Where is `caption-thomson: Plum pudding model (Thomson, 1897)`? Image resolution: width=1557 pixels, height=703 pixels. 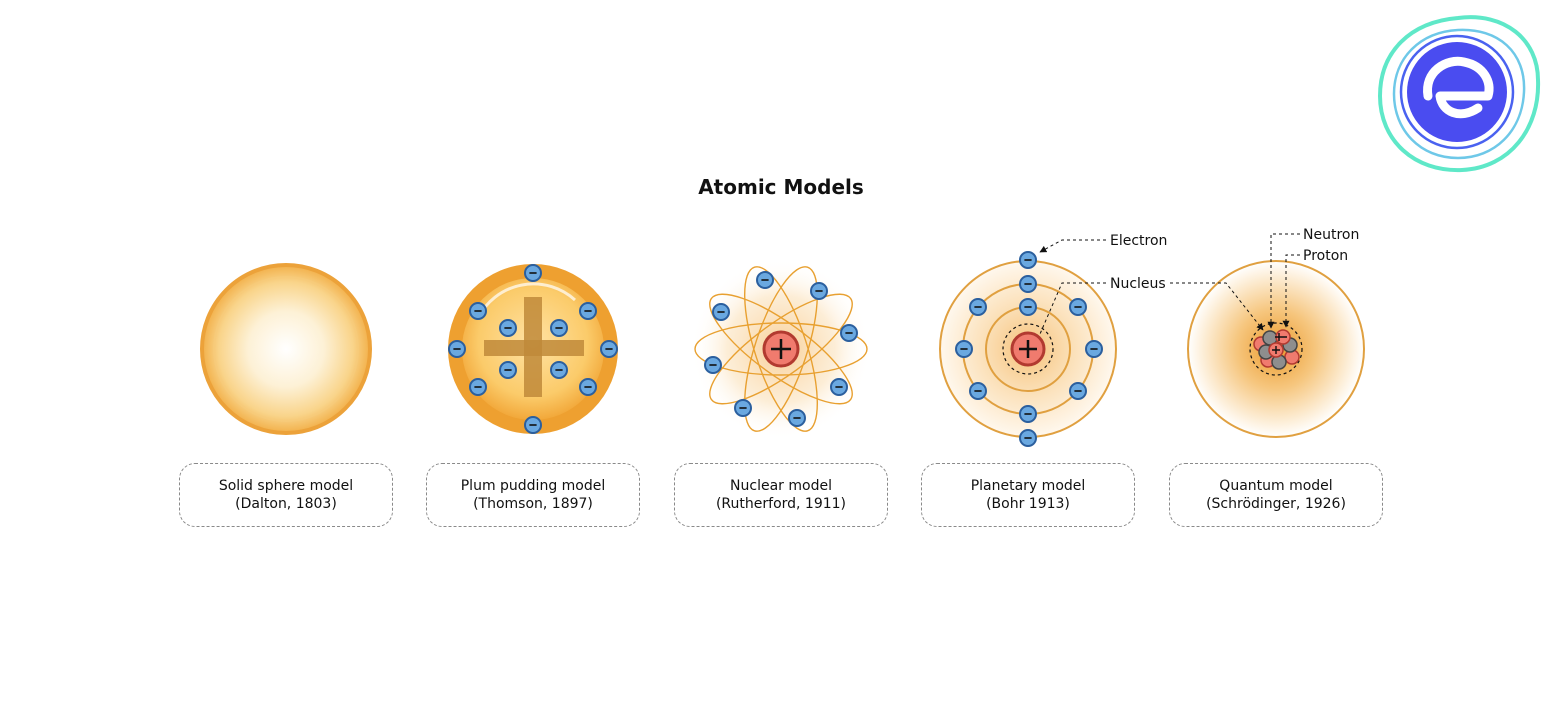 caption-thomson: Plum pudding model (Thomson, 1897) is located at coordinates (533, 495).